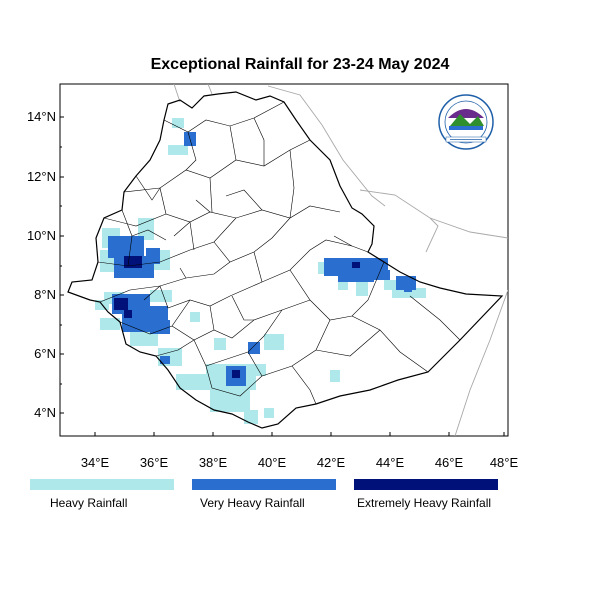 The width and height of the screenshot is (600, 600). What do you see at coordinates (102, 484) in the screenshot?
I see `legend-swatch-heavy` at bounding box center [102, 484].